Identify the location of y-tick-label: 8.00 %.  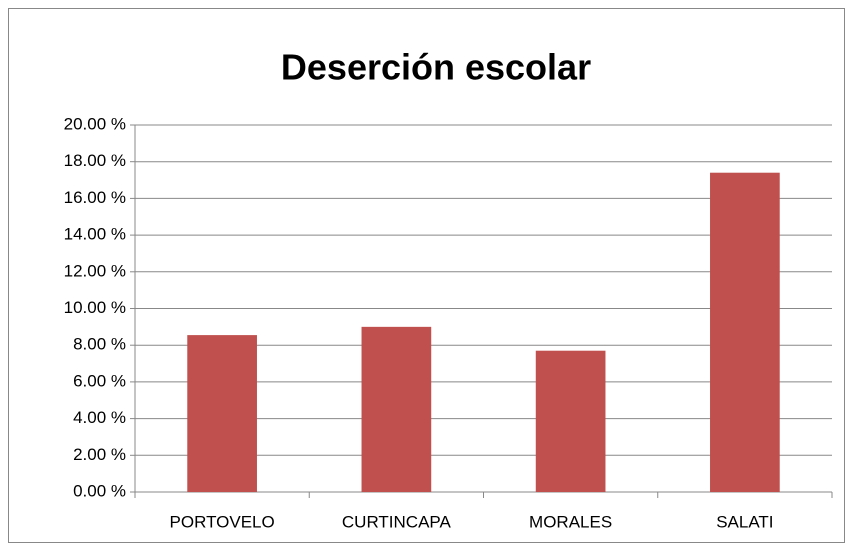
(99, 344).